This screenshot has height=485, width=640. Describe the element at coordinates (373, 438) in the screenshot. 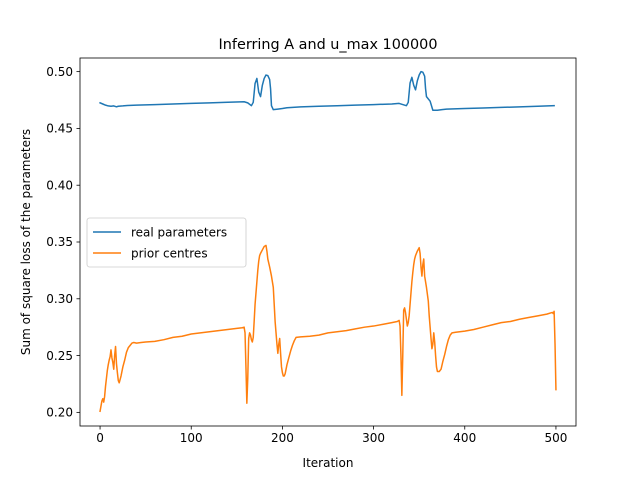

I see `x-tick-label: 300` at that location.